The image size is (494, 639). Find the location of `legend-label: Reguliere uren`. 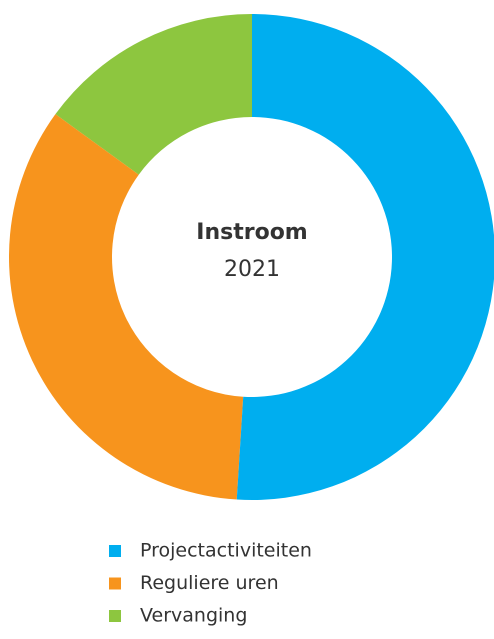

legend-label: Reguliere uren is located at coordinates (209, 583).